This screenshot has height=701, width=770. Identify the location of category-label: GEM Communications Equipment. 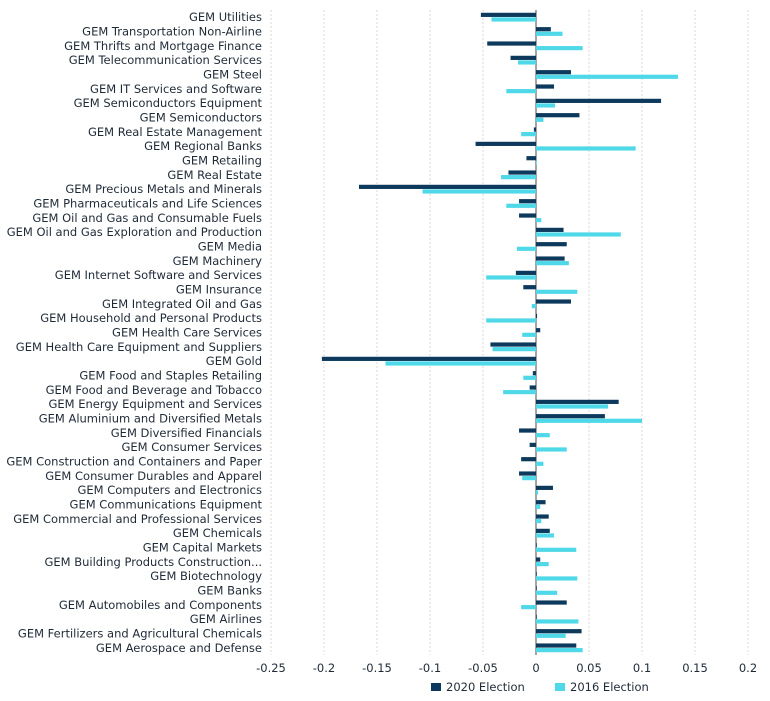
(166, 505).